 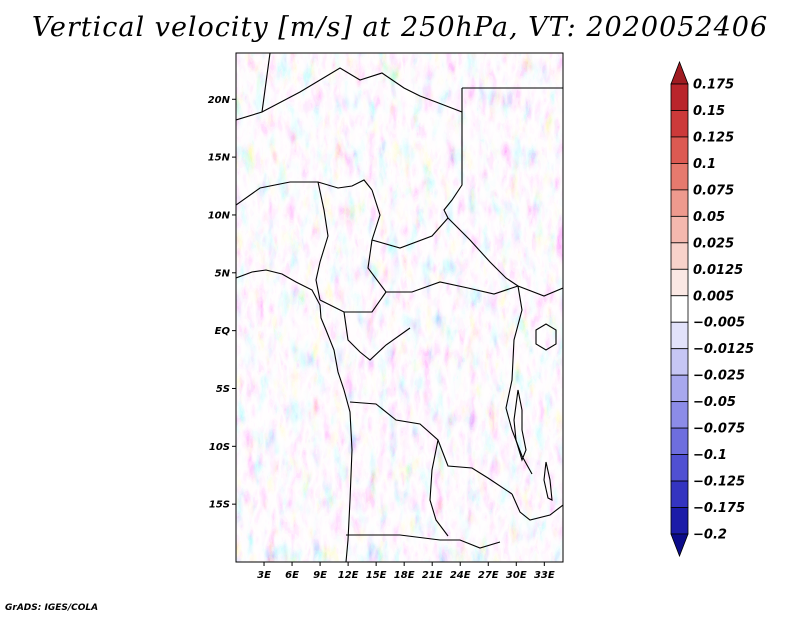 What do you see at coordinates (537, 507) in the screenshot?
I see `border-zambia-east` at bounding box center [537, 507].